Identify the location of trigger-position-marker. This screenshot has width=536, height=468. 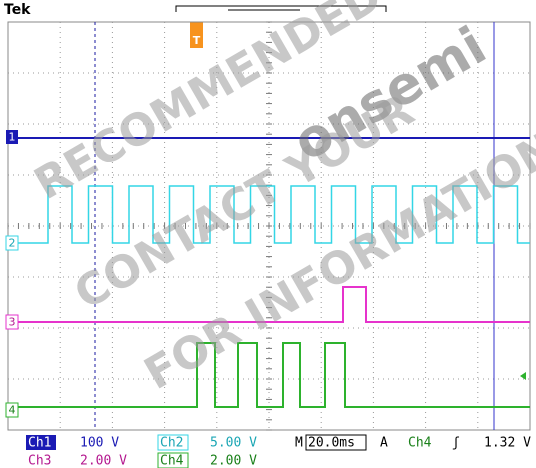
(196, 35).